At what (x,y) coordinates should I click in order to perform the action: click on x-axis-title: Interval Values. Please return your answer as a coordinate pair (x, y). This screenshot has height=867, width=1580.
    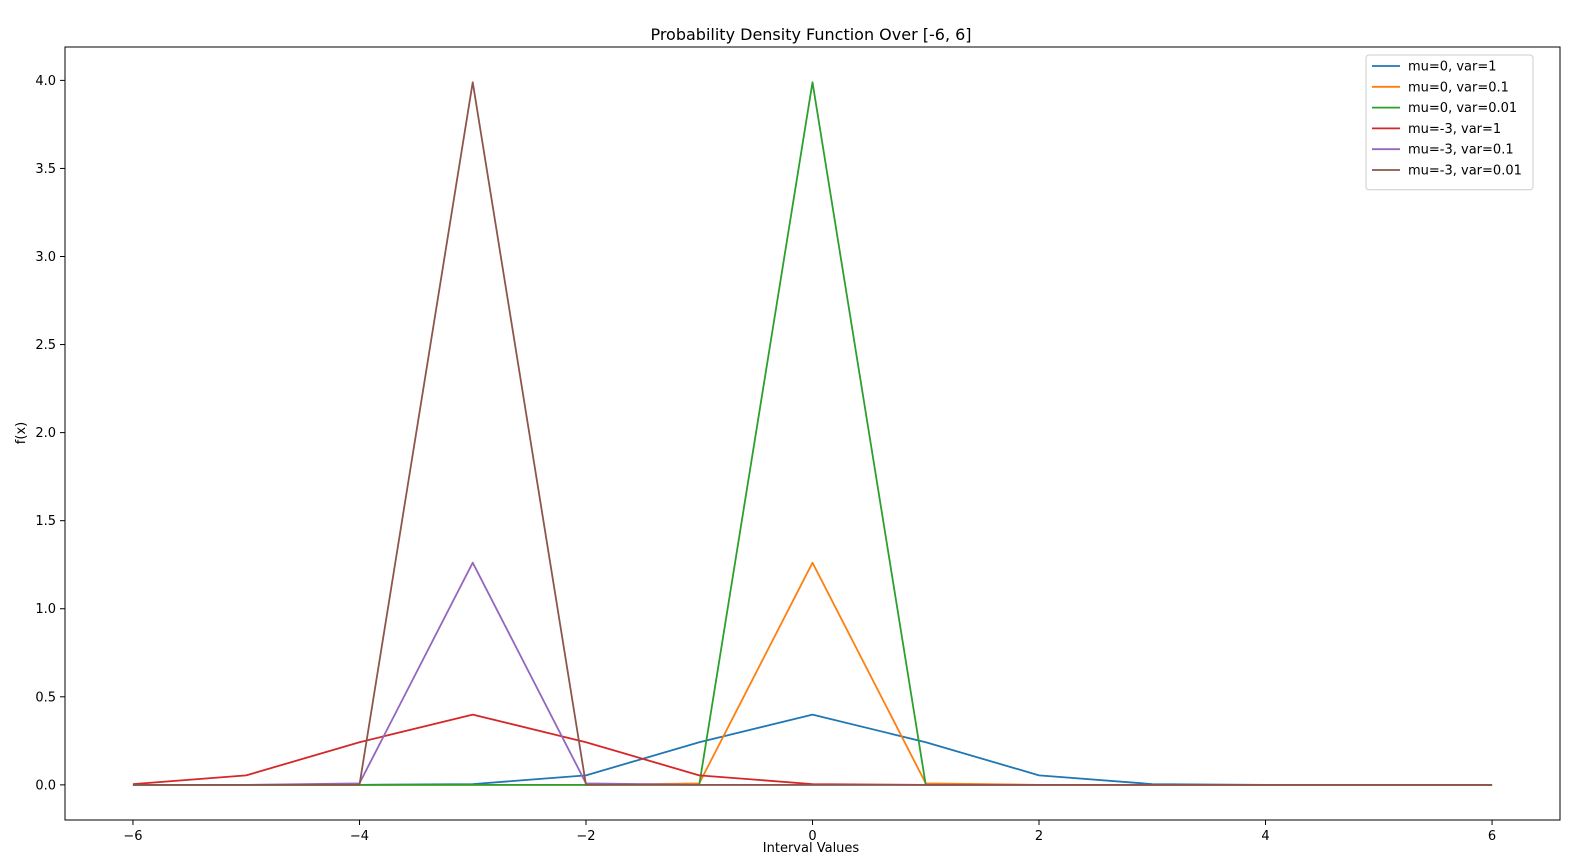
    Looking at the image, I should click on (811, 848).